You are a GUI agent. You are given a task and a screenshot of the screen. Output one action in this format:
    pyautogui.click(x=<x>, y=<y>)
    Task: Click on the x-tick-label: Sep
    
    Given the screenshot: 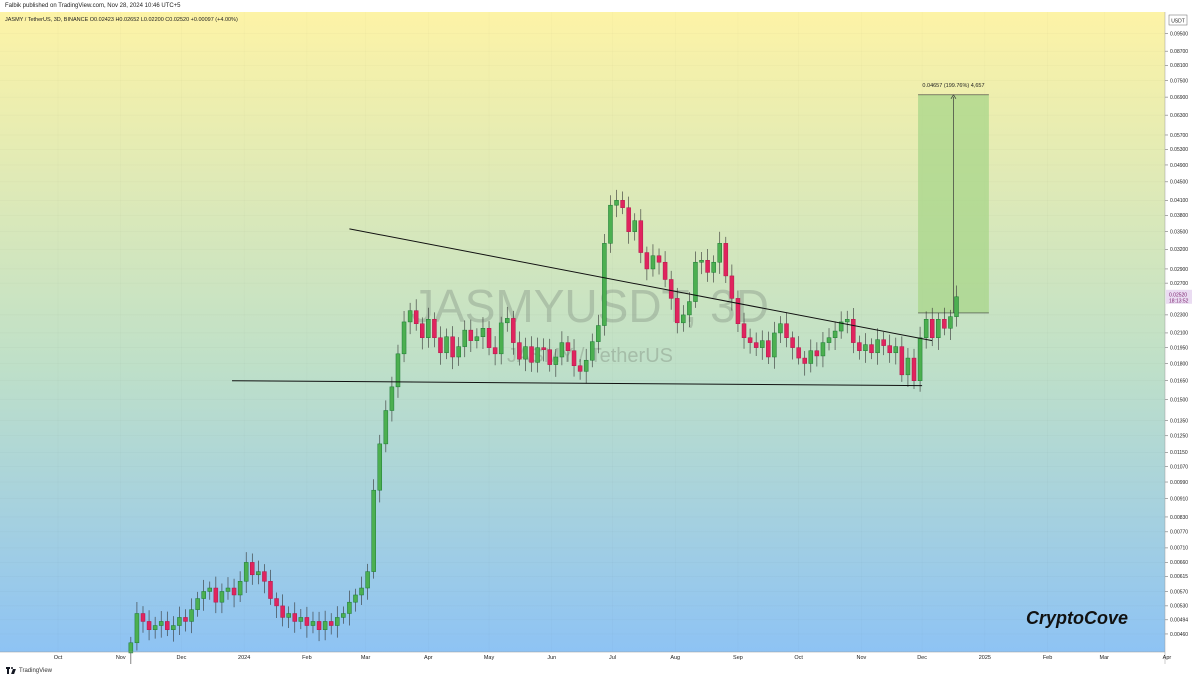 What is the action you would take?
    pyautogui.click(x=738, y=658)
    